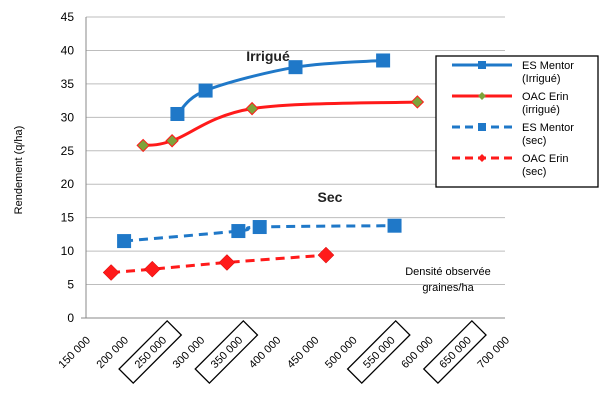 The height and width of the screenshot is (396, 608). Describe the element at coordinates (70, 318) in the screenshot. I see `y-tick-0: 0` at that location.